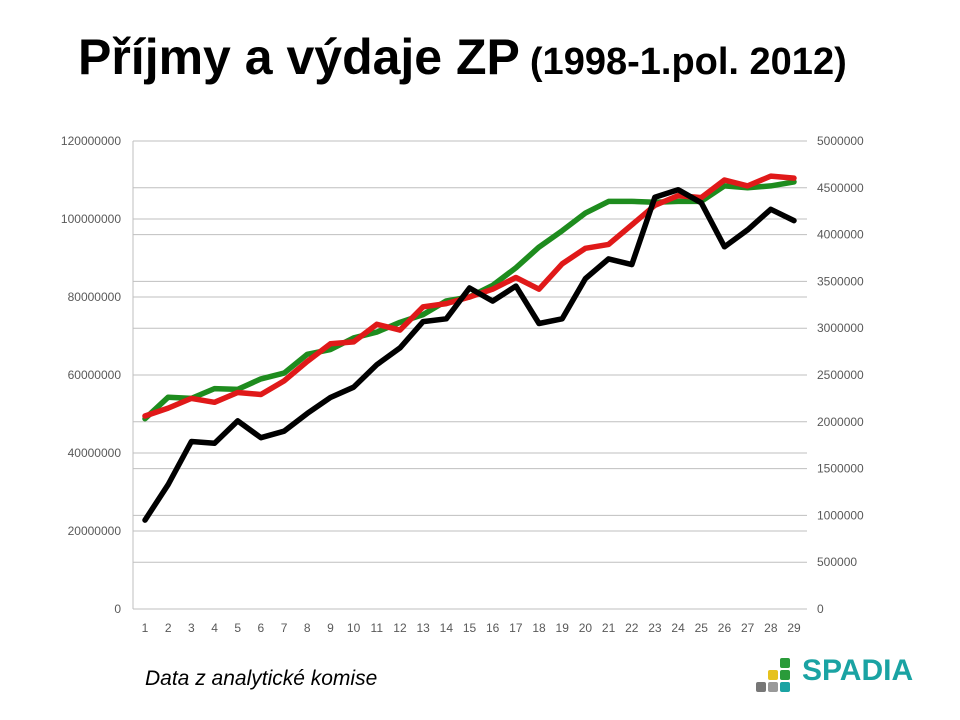  Describe the element at coordinates (840, 469) in the screenshot. I see `y-right-tick-label: 1500000` at that location.